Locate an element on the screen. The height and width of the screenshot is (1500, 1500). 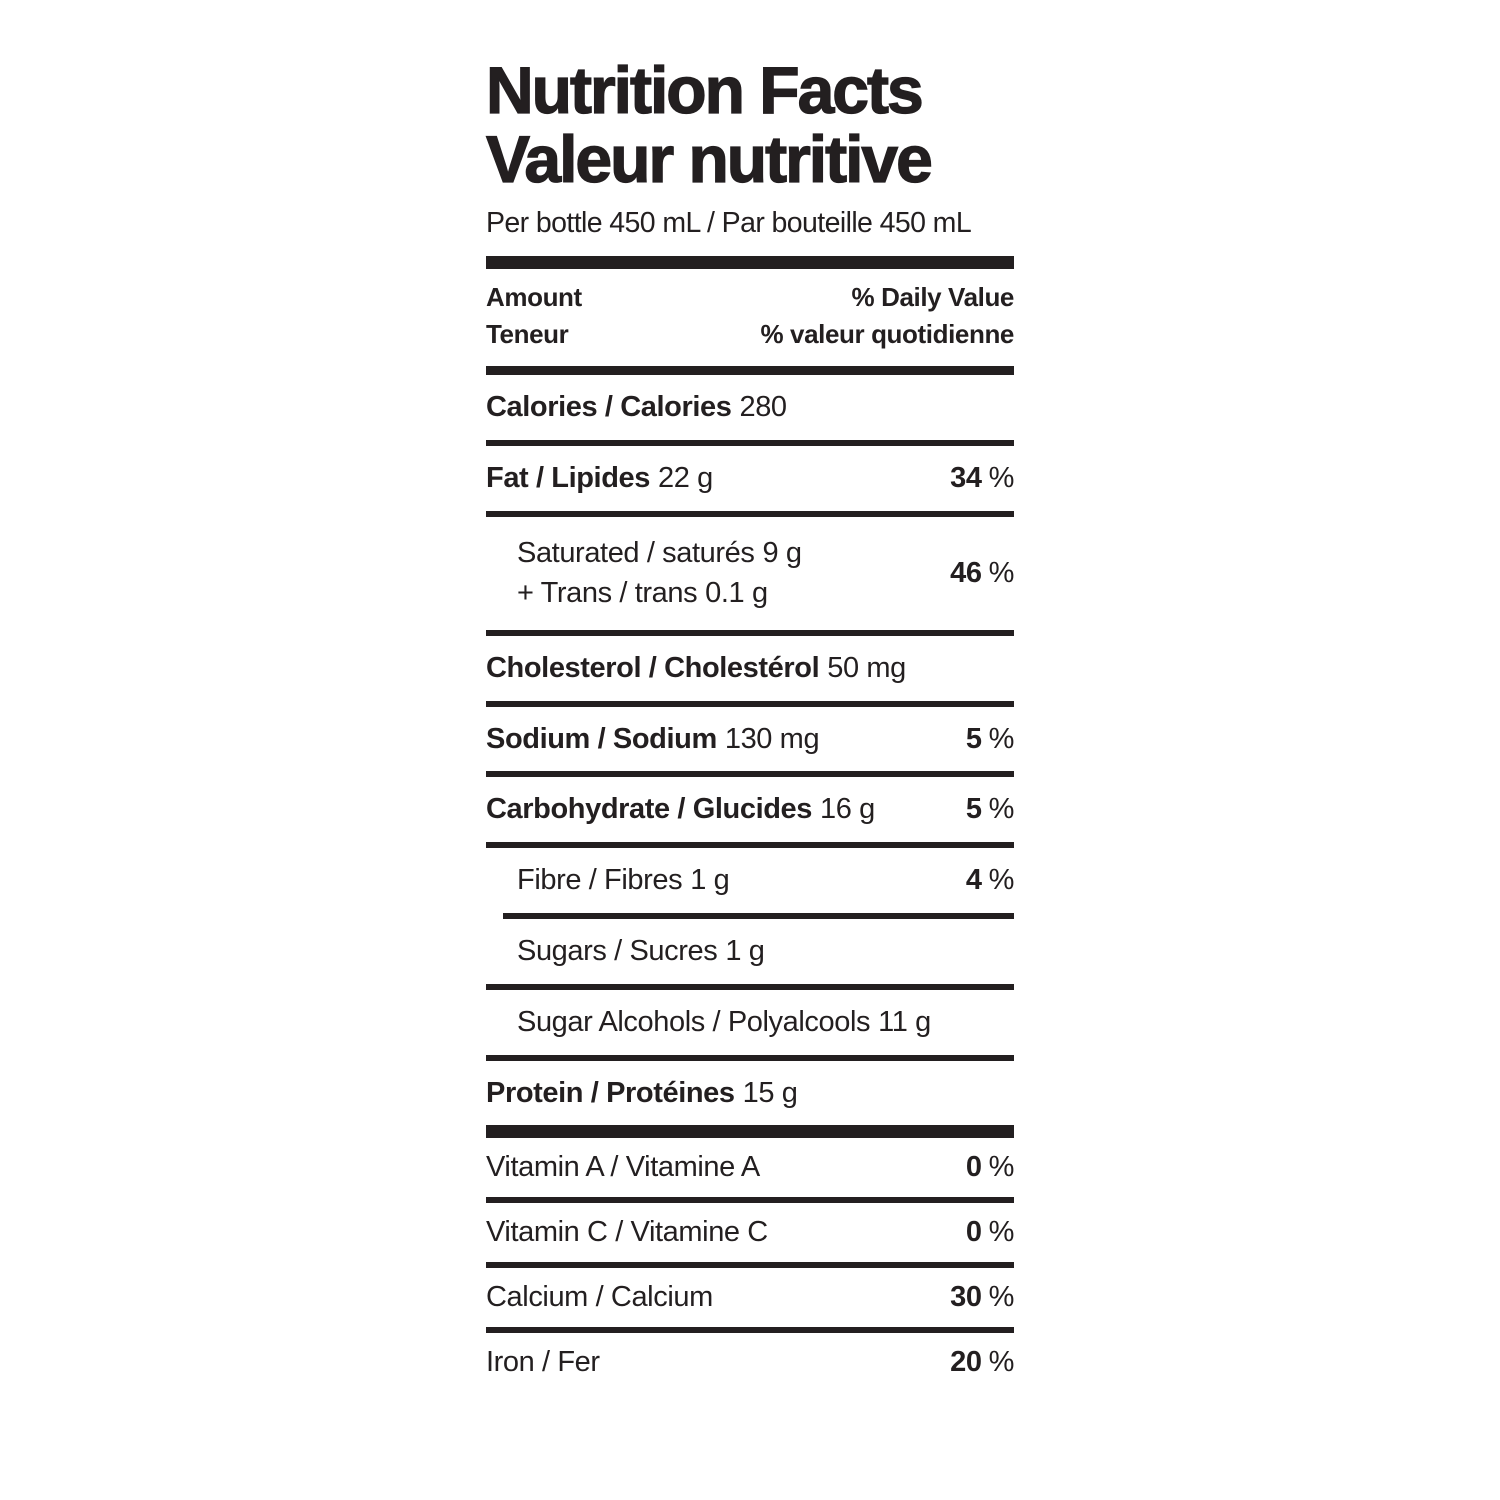
row-iron: Iron / Fer 20% is located at coordinates (750, 1361).